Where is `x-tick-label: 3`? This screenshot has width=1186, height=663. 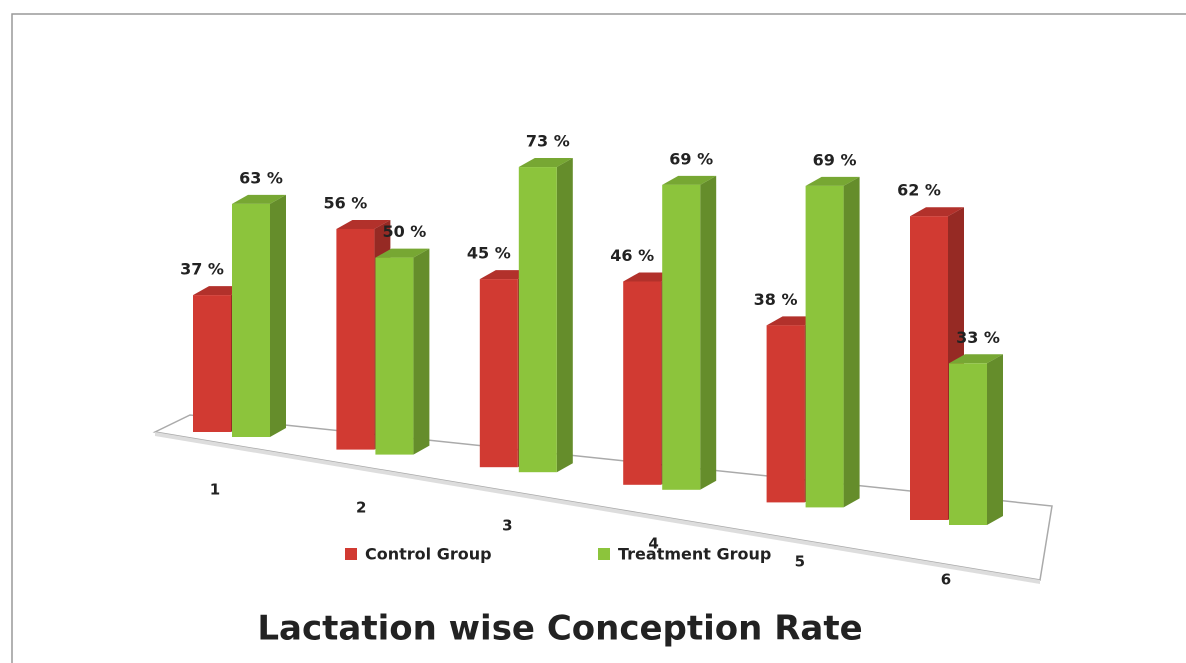 x-tick-label: 3 is located at coordinates (507, 526).